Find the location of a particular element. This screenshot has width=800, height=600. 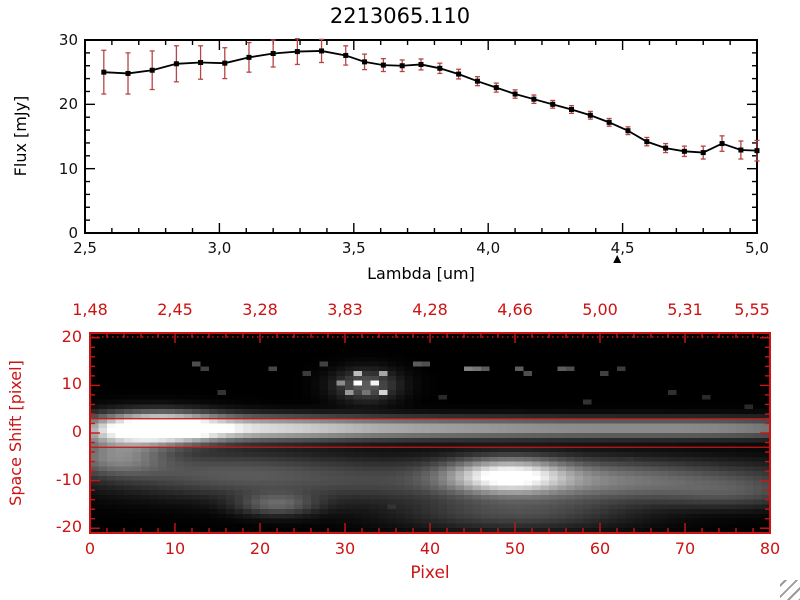

pixel-tick-label: 70 is located at coordinates (685, 548).